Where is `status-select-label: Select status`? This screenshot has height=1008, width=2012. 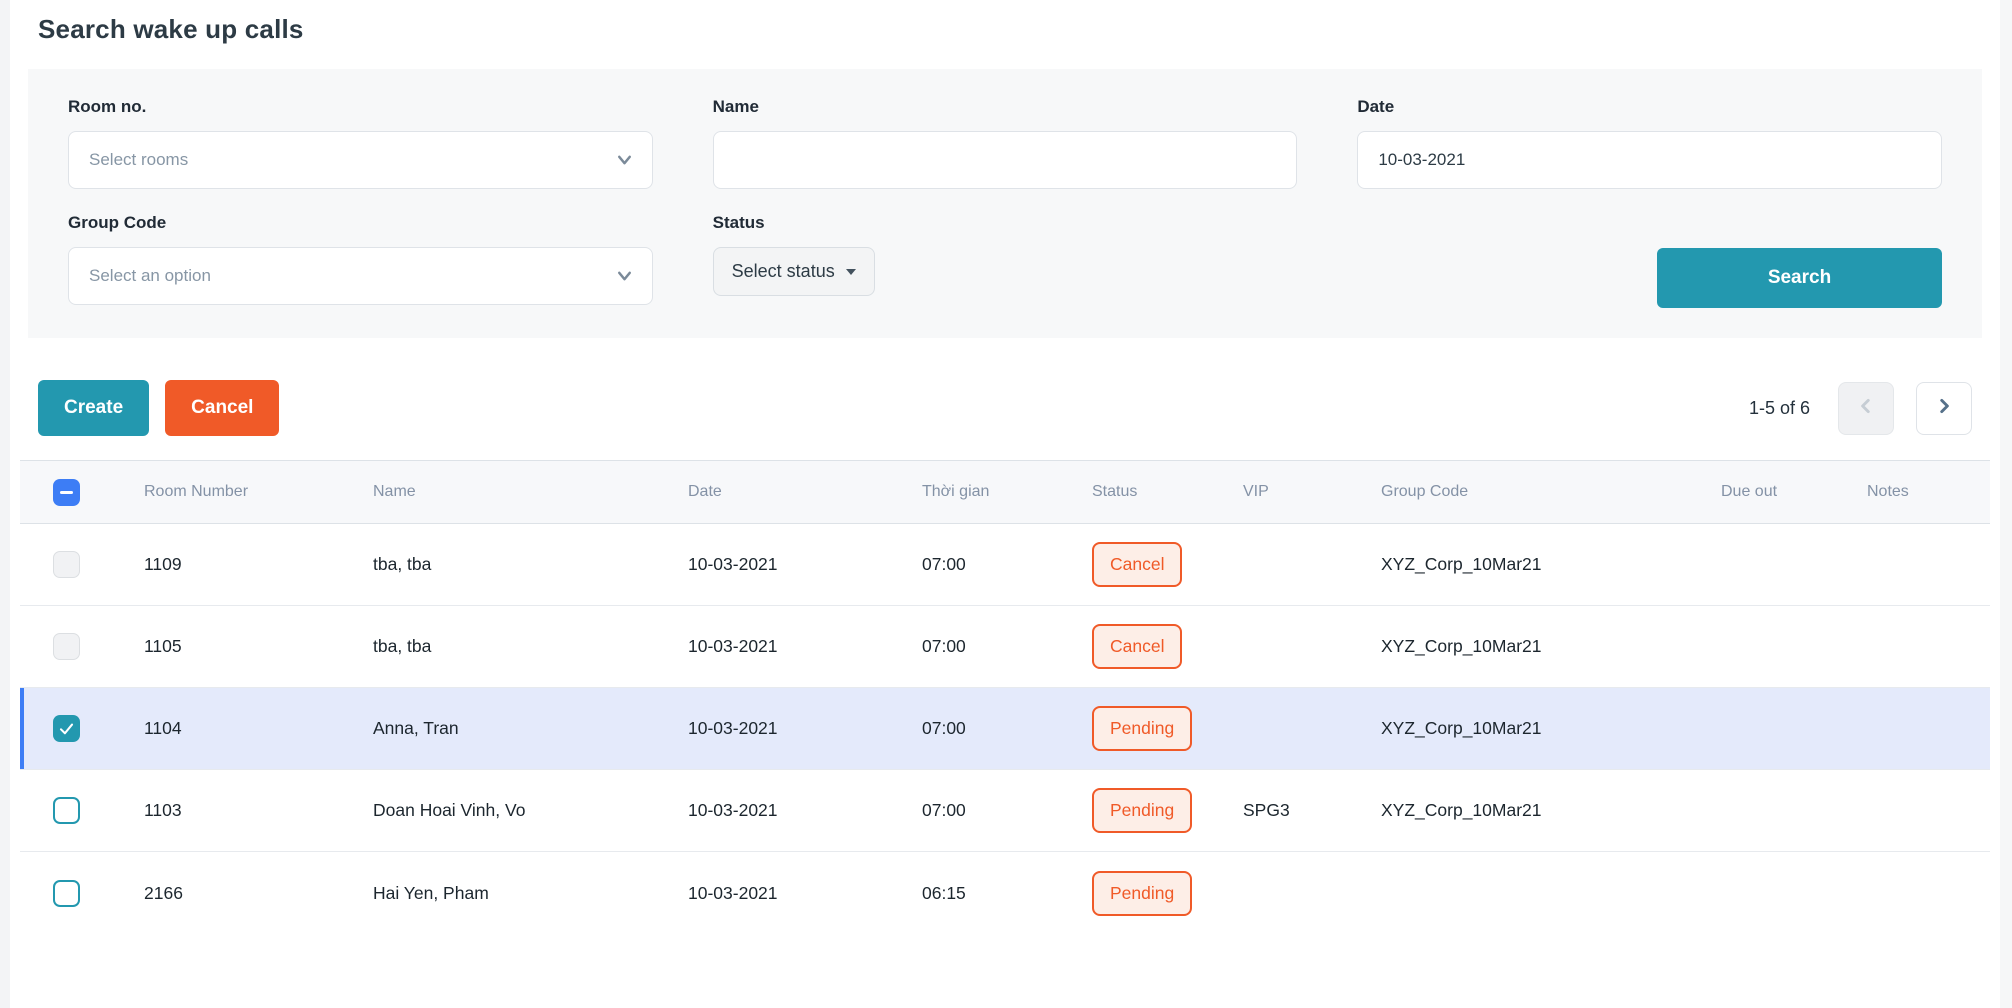
status-select-label: Select status is located at coordinates (783, 271).